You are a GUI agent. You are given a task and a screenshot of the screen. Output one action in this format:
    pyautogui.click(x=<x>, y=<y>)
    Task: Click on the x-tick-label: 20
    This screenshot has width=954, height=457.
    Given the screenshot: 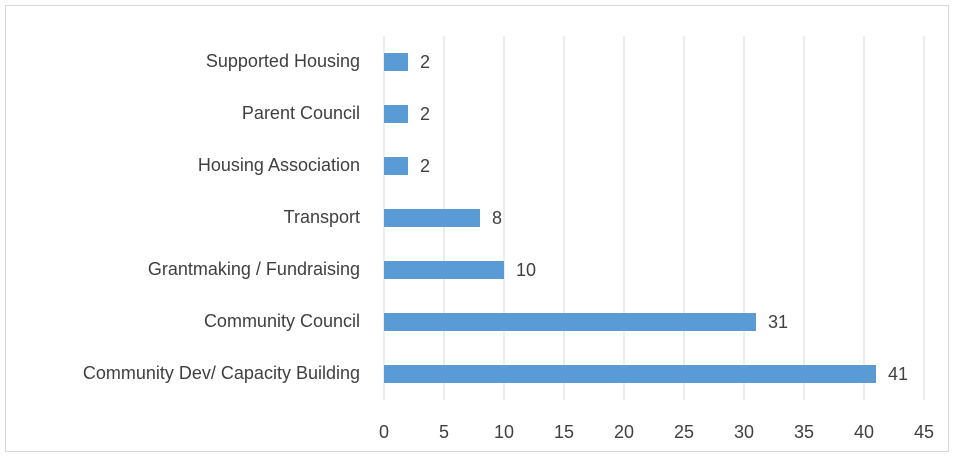 What is the action you would take?
    pyautogui.click(x=624, y=432)
    